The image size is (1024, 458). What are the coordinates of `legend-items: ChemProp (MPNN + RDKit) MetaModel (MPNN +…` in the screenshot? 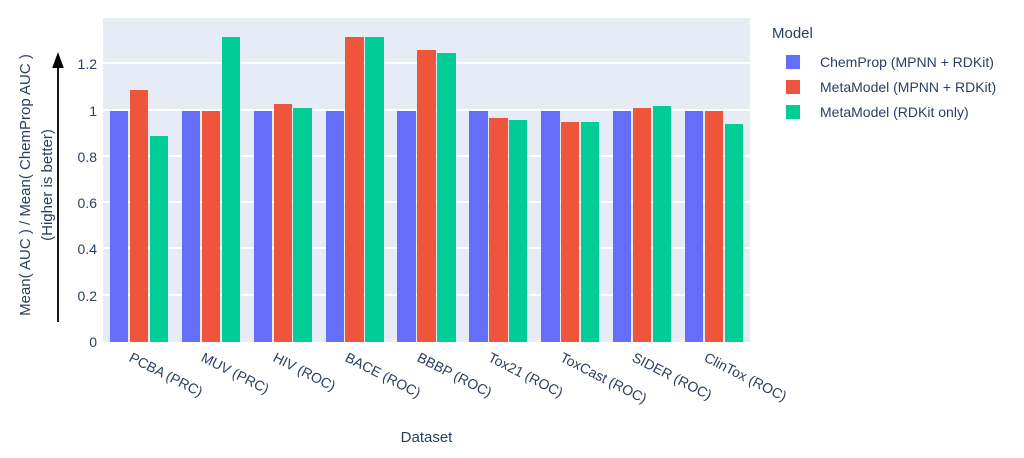 It's located at (884, 86).